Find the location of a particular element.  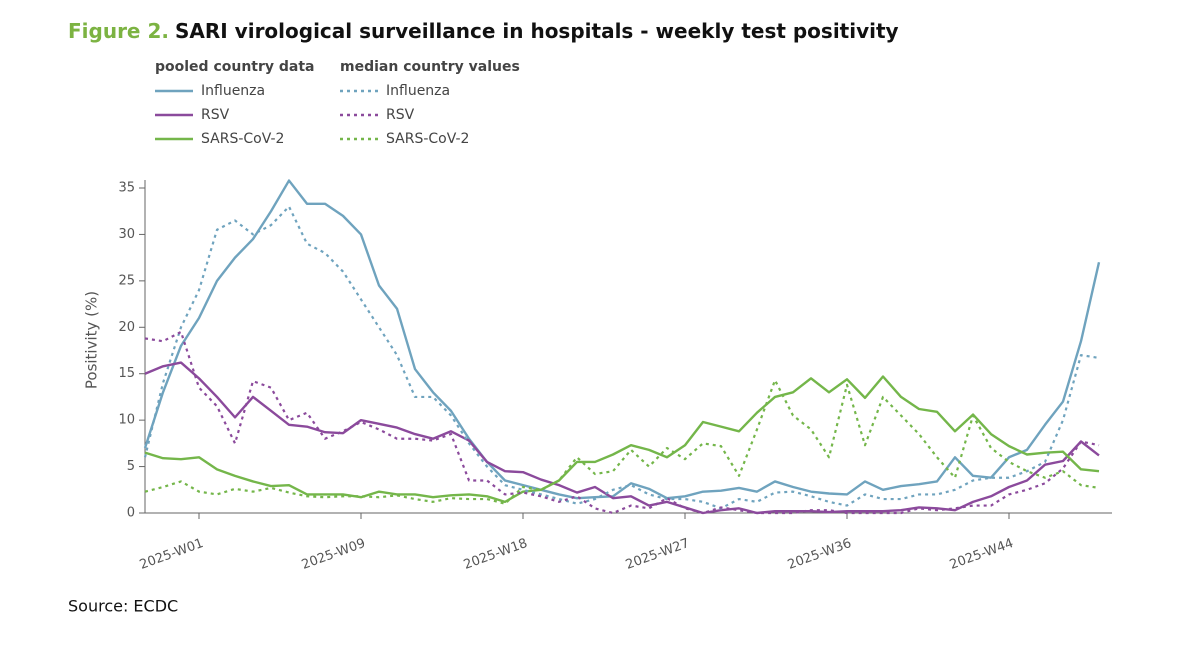

x-tick-label: 2025-W36 is located at coordinates (820, 554).